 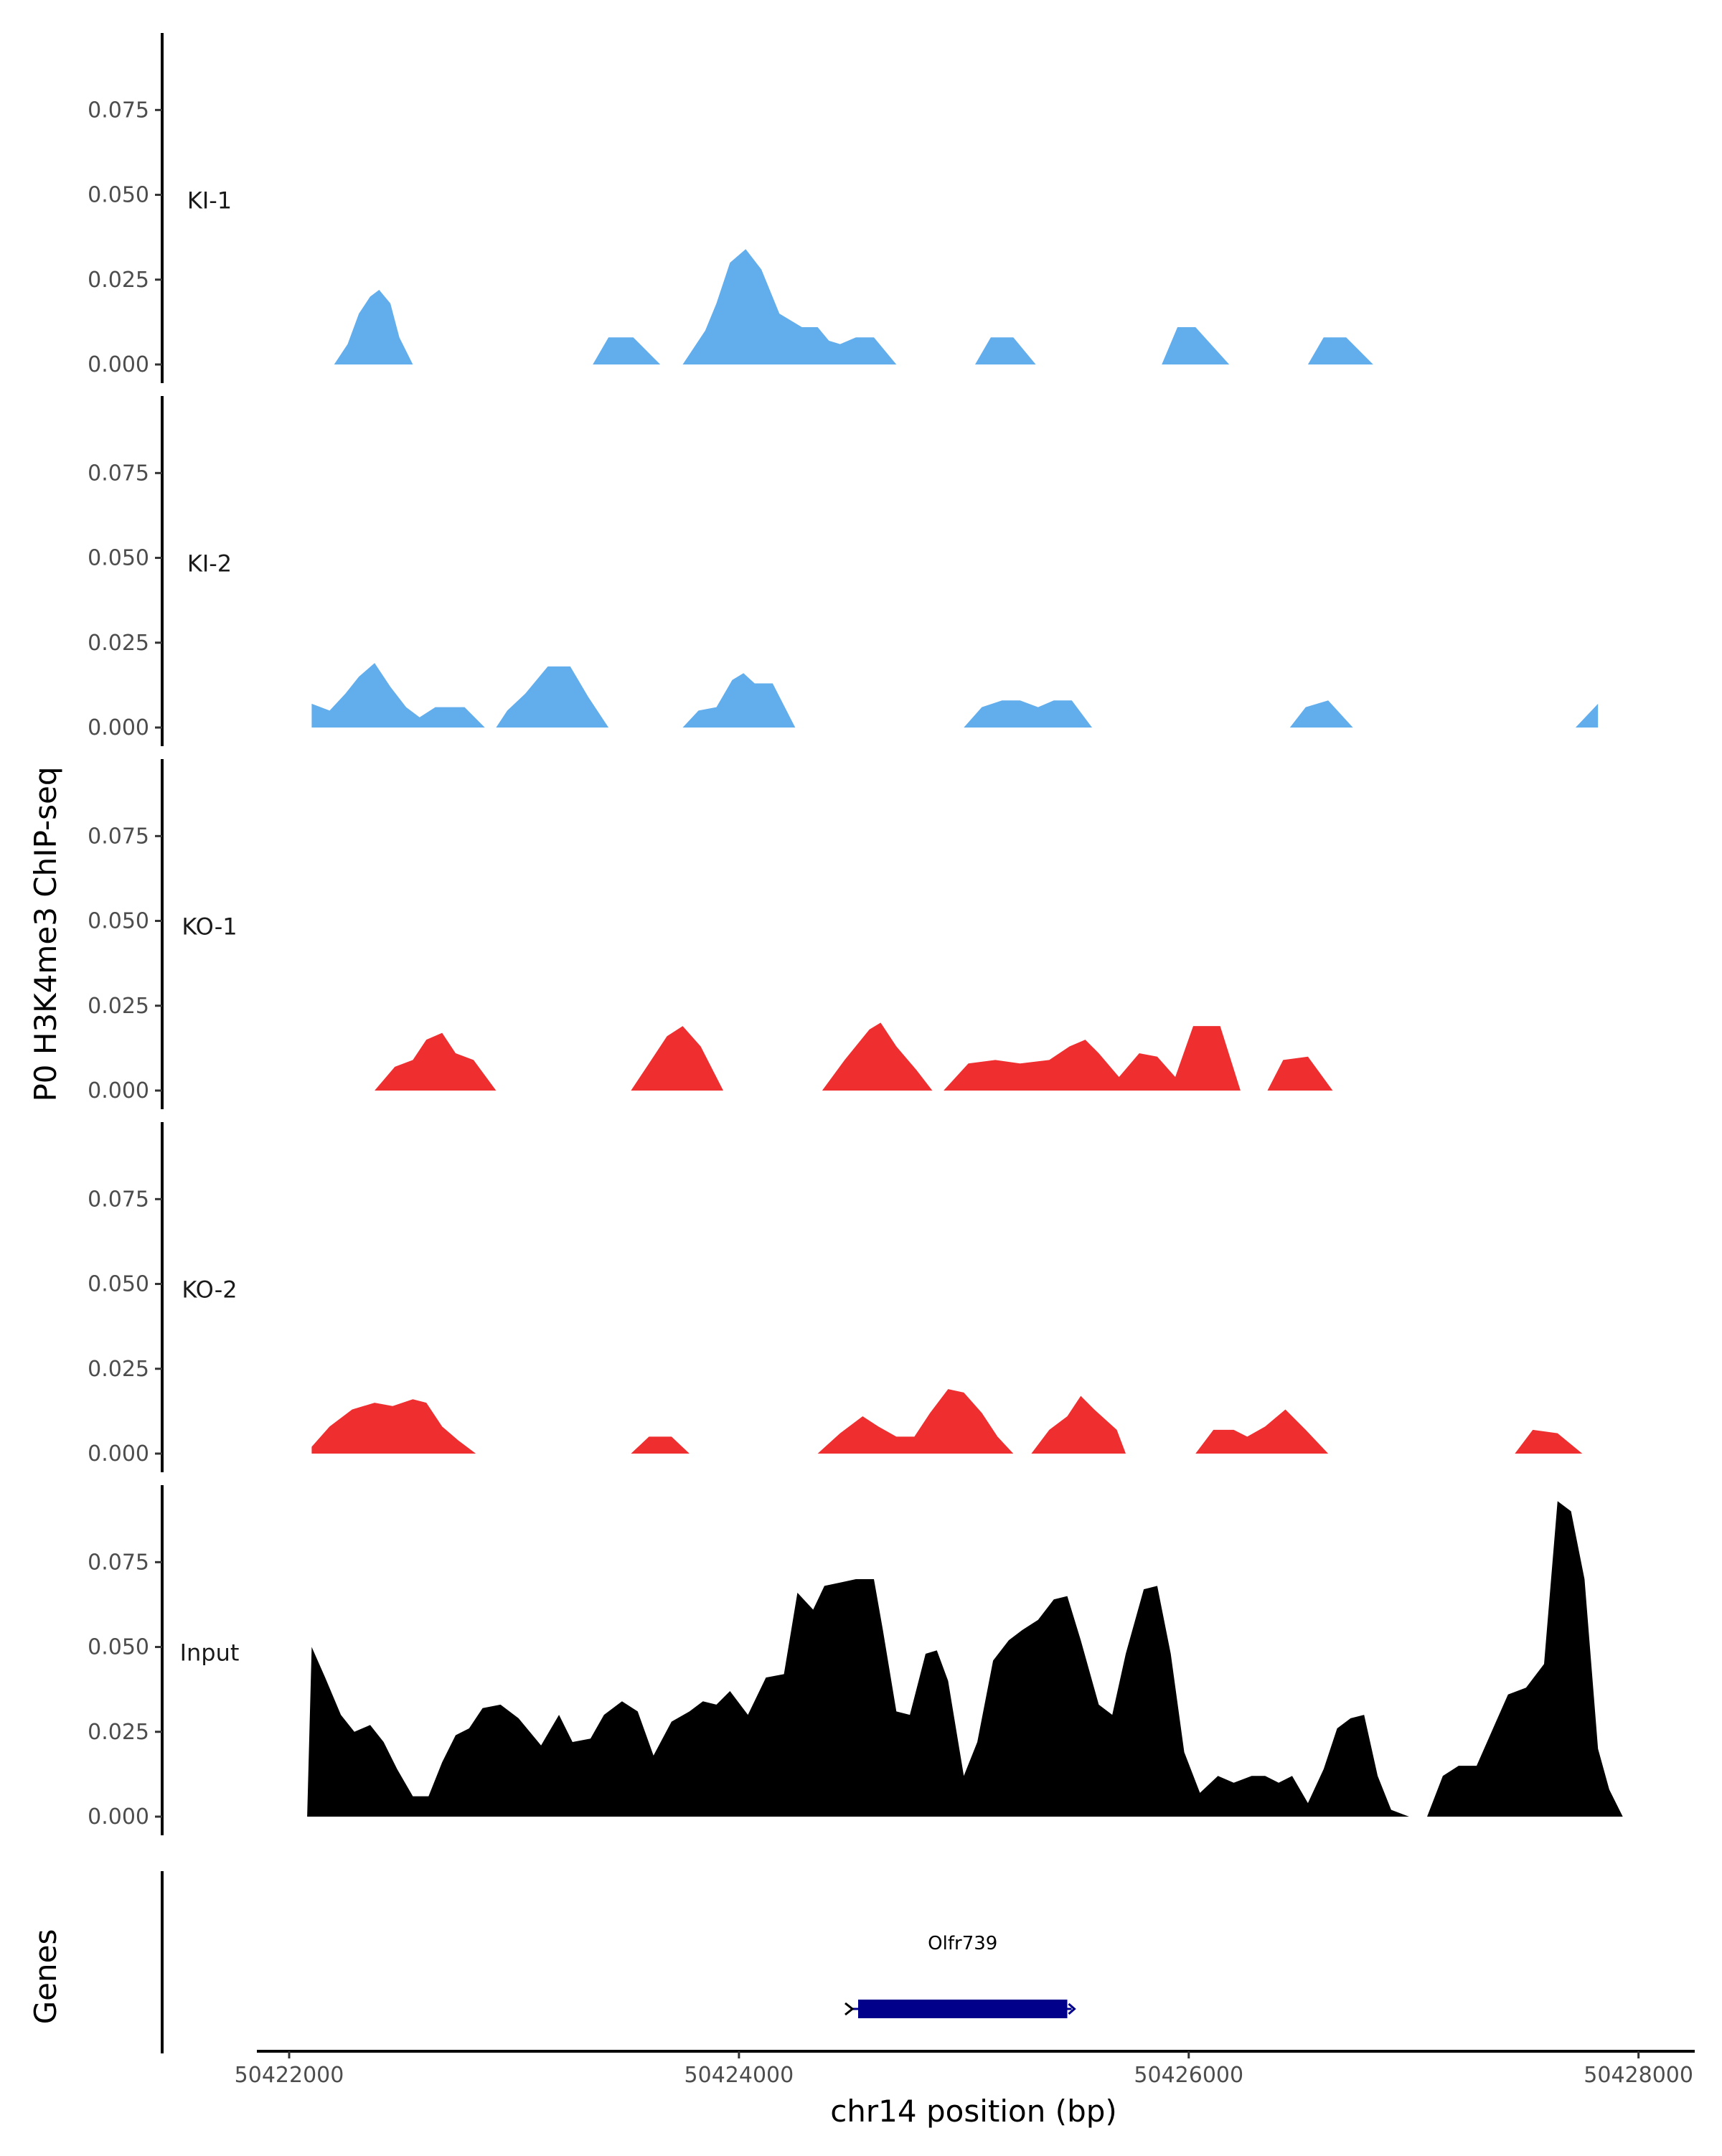 I want to click on track-input: 0.000 0.025 0.050 0.075 Input, so click(x=856, y=1660).